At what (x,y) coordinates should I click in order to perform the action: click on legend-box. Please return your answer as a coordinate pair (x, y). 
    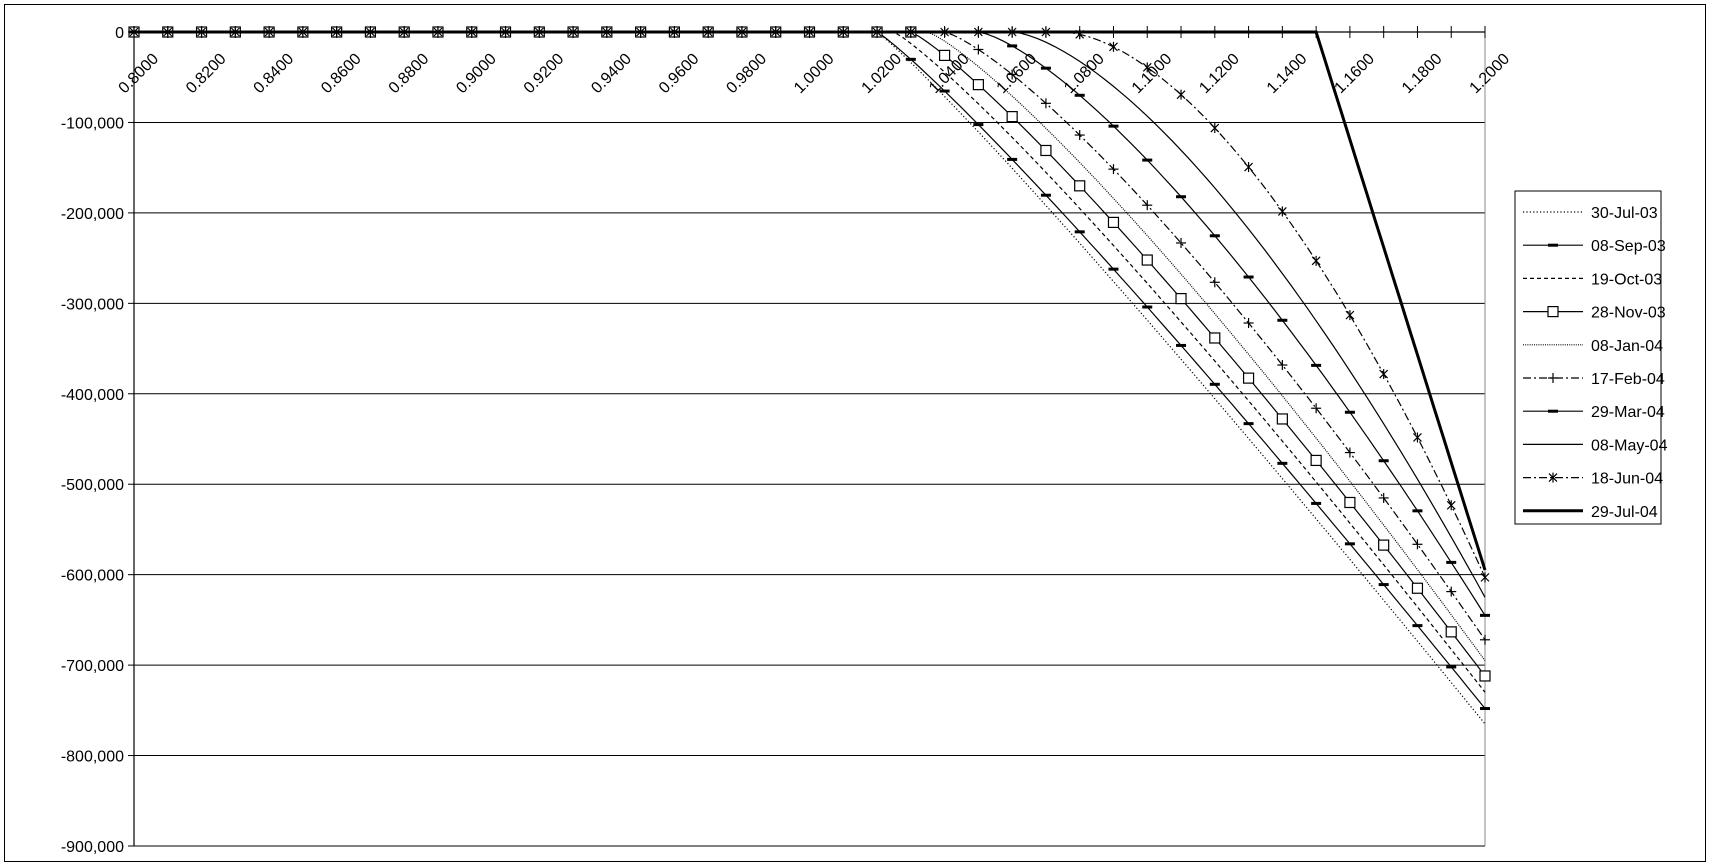
    Looking at the image, I should click on (1588, 357).